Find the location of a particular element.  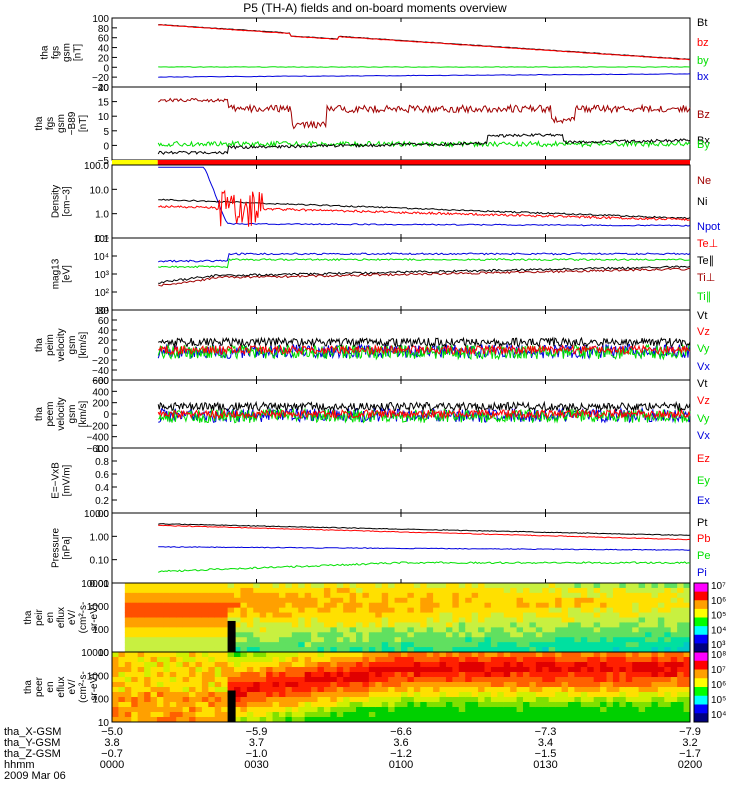

xaxis-value: −0.7 is located at coordinates (112, 754).